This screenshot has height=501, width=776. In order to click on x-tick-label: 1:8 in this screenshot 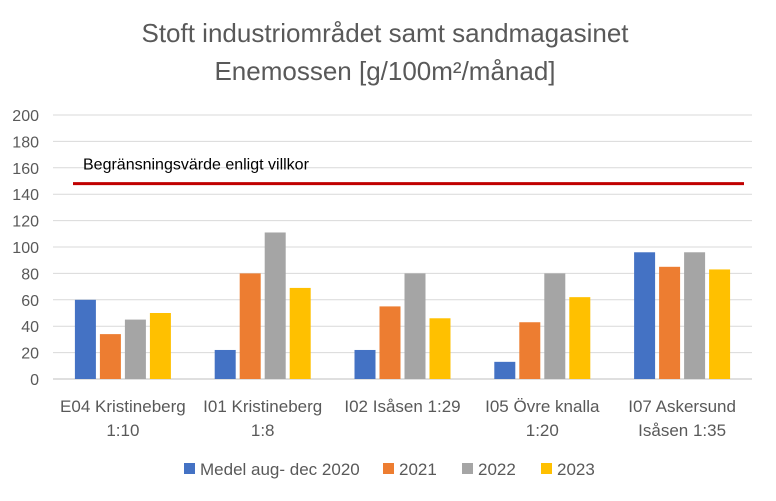, I will do `click(263, 430)`.